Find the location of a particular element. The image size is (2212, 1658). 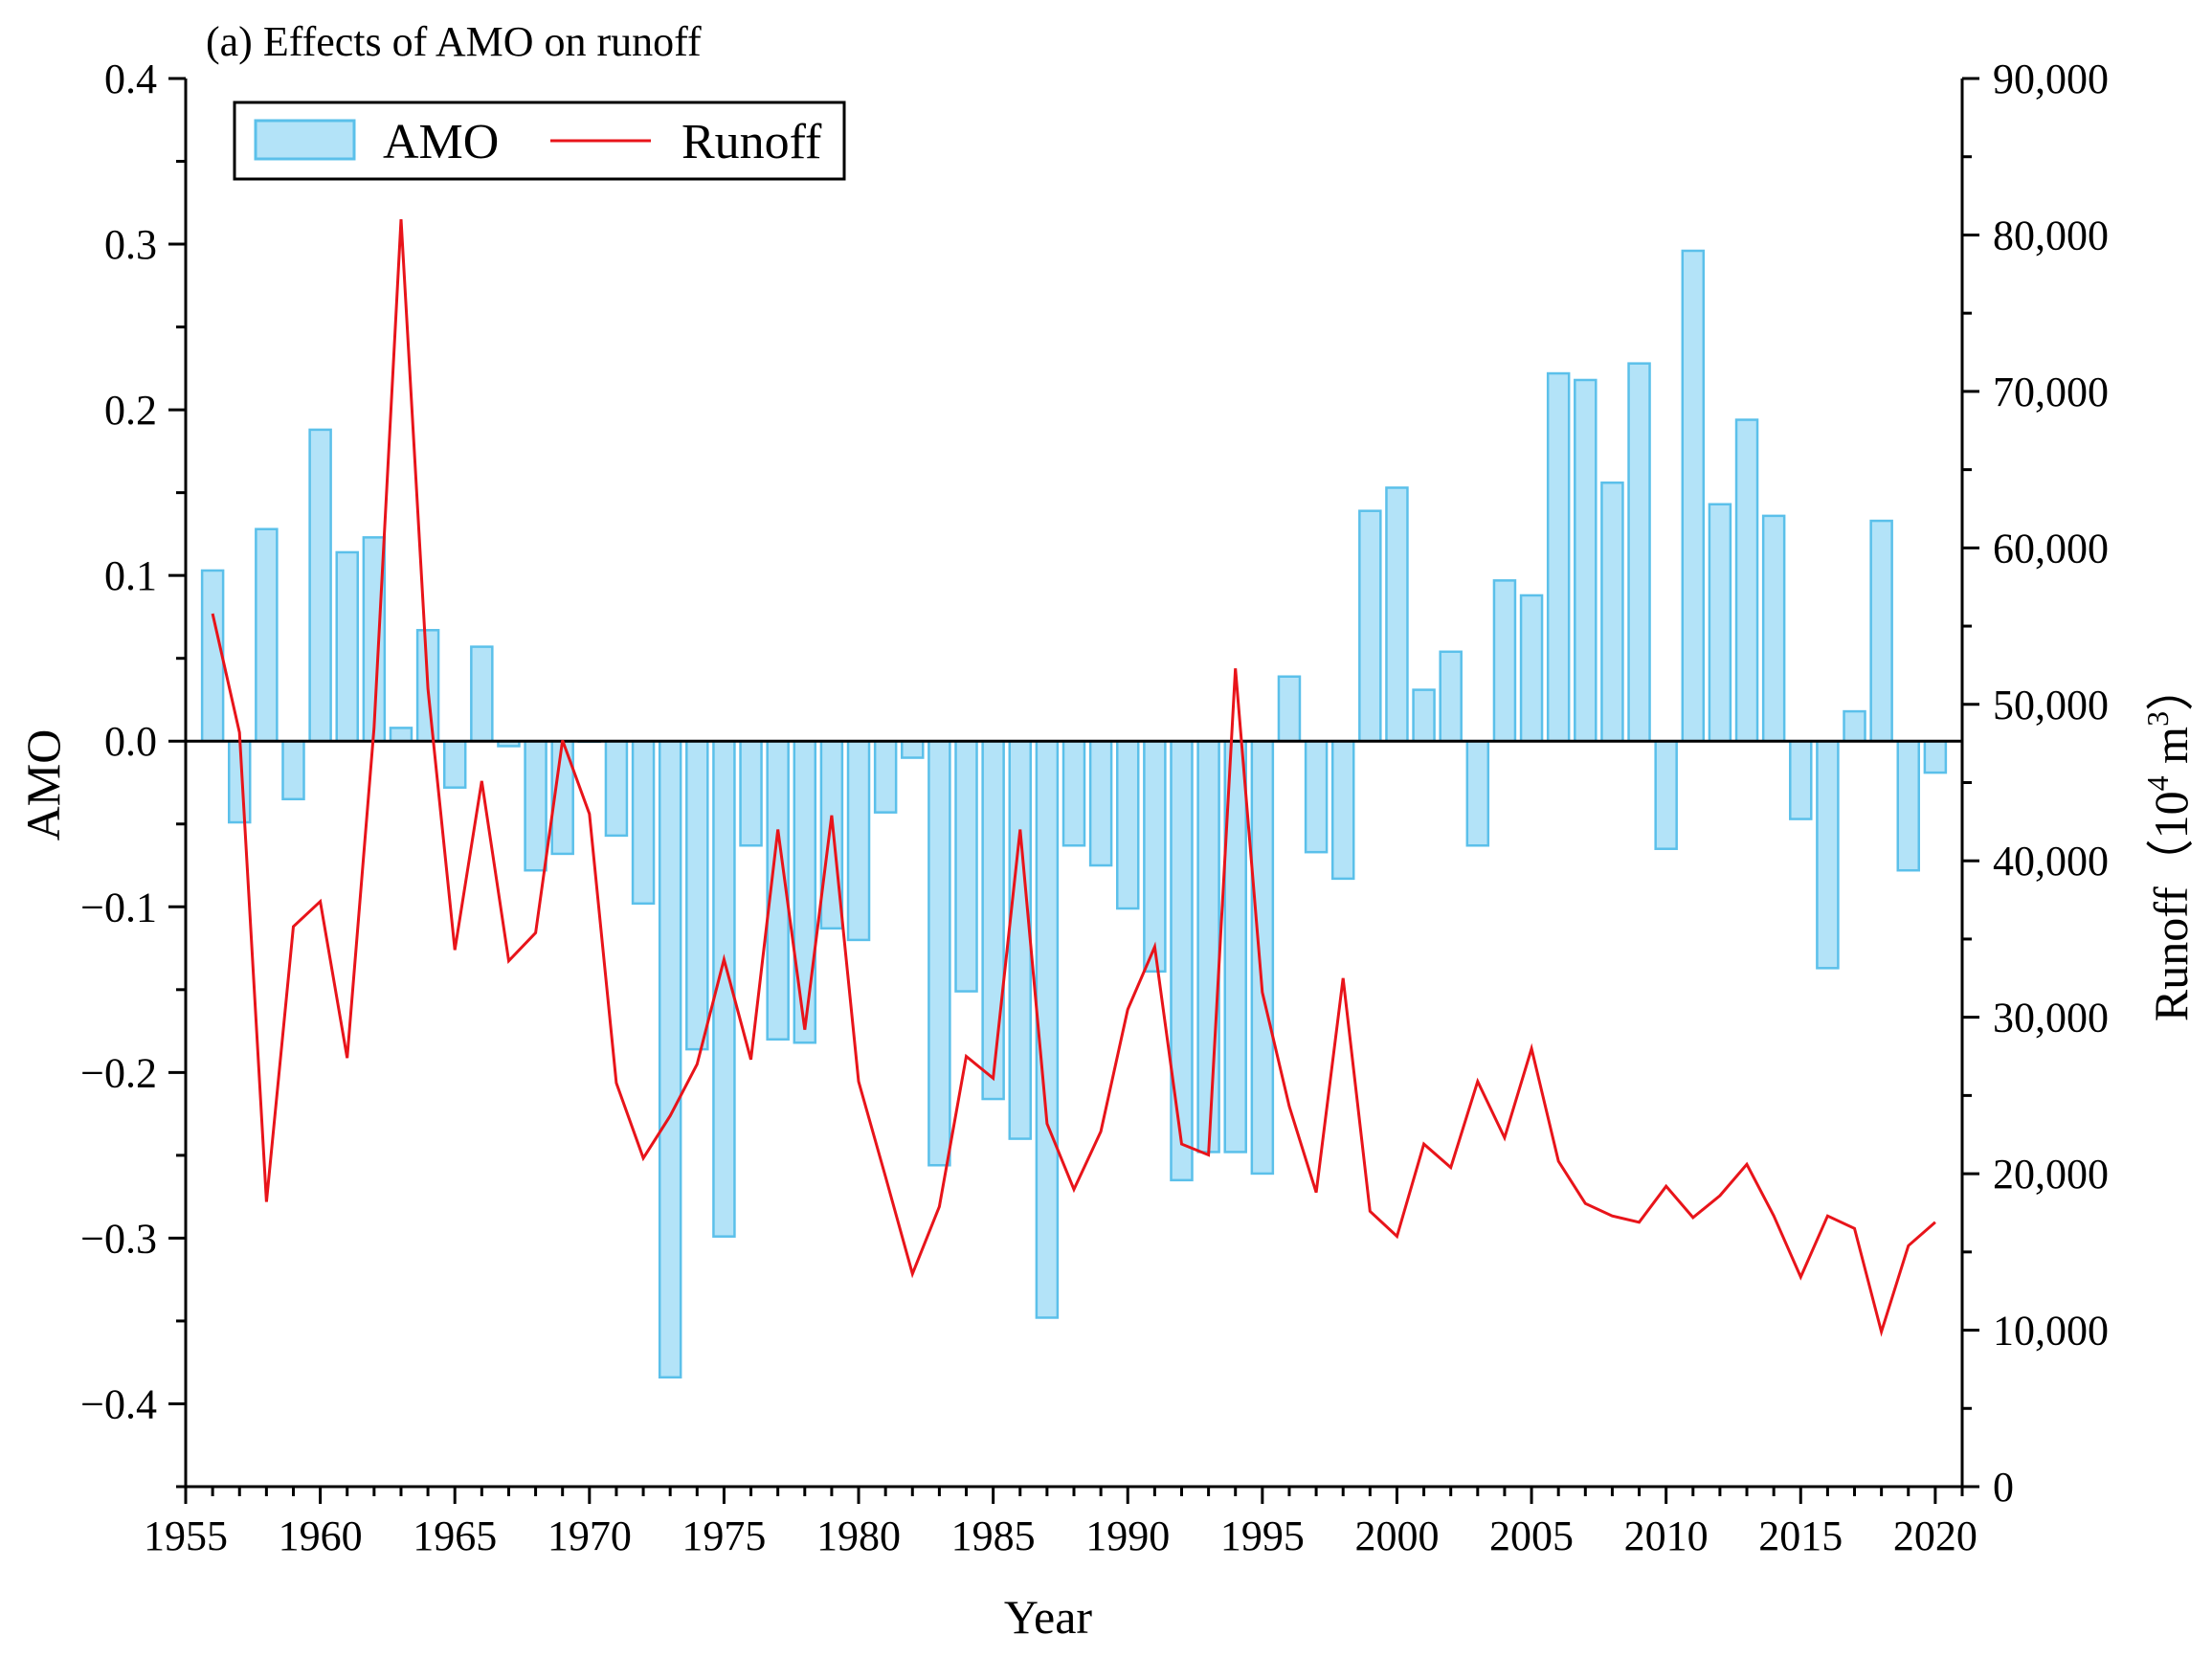

amo-bar-2016 is located at coordinates (1828, 855).